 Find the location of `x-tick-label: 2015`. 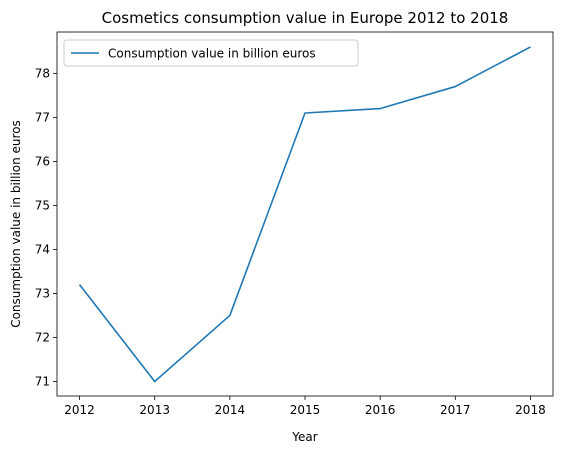

x-tick-label: 2015 is located at coordinates (305, 410).